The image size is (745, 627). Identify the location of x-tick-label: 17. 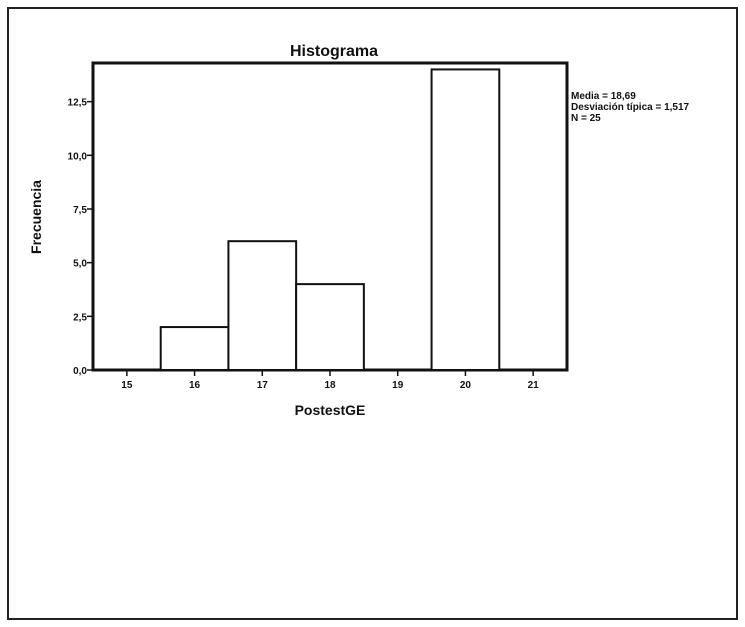
(263, 385).